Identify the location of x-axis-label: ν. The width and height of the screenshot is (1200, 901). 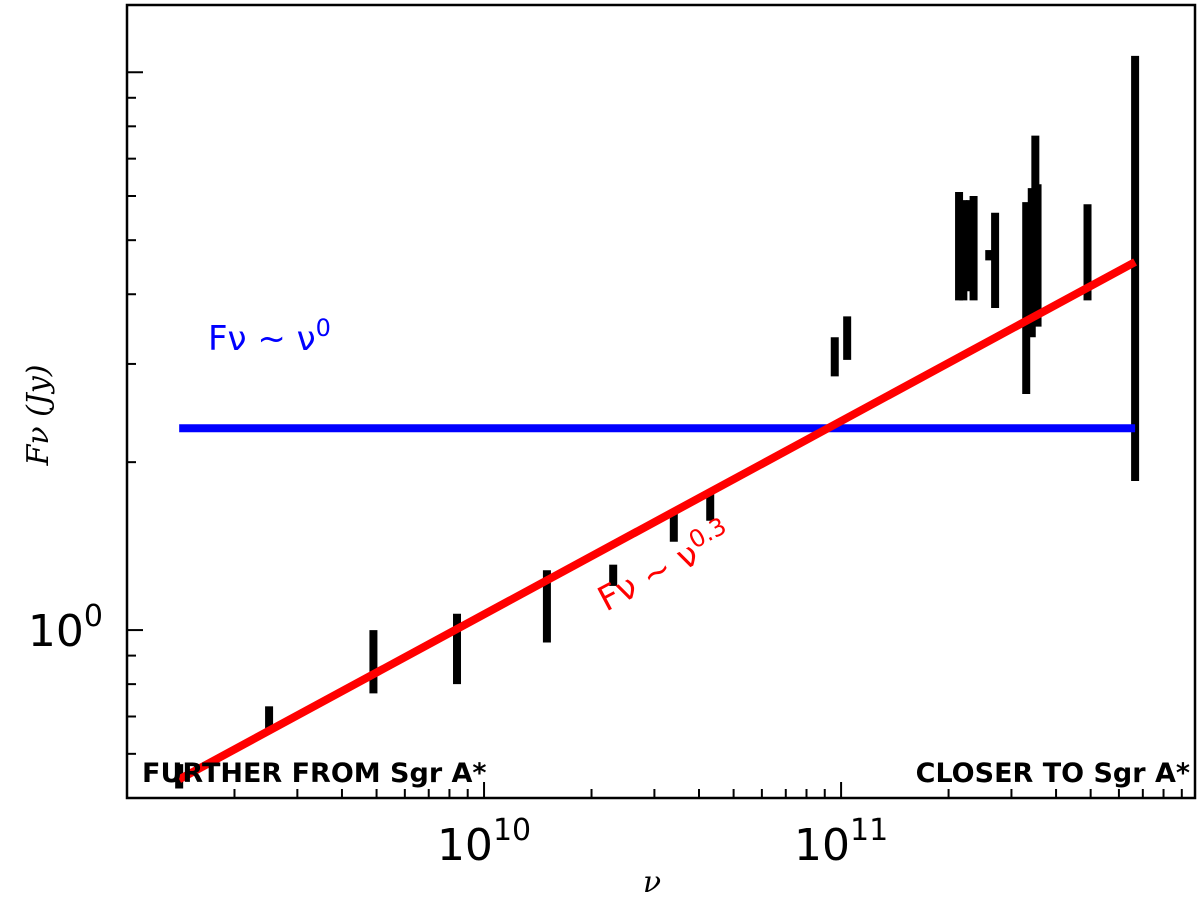
(652, 882).